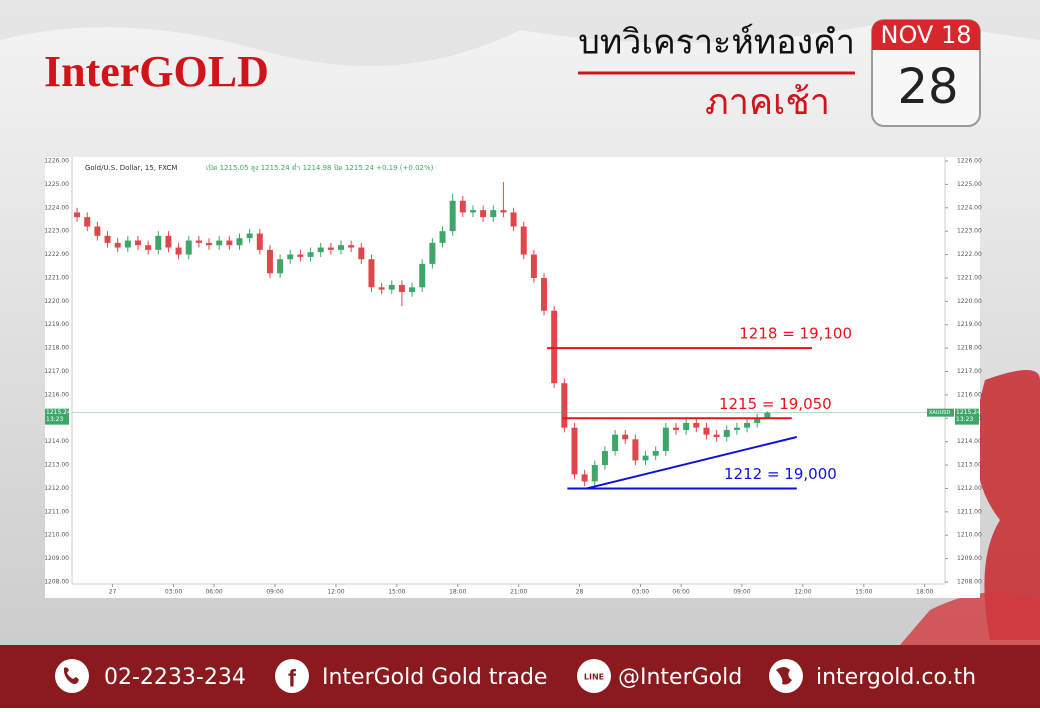 The width and height of the screenshot is (1040, 712). Describe the element at coordinates (775, 404) in the screenshot. I see `level-label: 1215 = 19,050` at that location.